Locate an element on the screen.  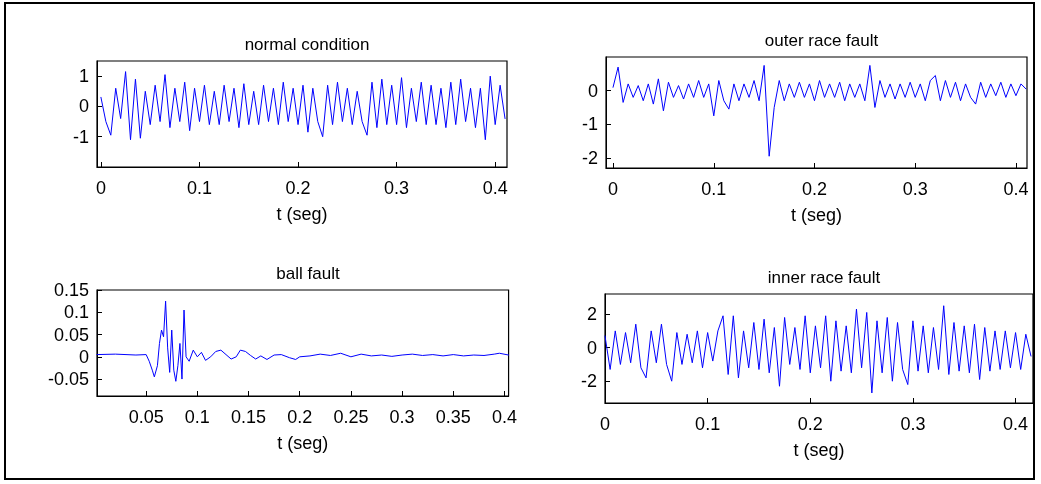
y-tick-label: 0.05 is located at coordinates (71, 334).